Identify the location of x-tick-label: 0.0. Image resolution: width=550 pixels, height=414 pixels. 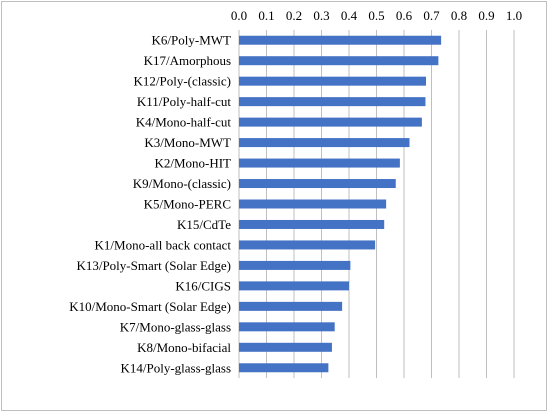
(239, 15).